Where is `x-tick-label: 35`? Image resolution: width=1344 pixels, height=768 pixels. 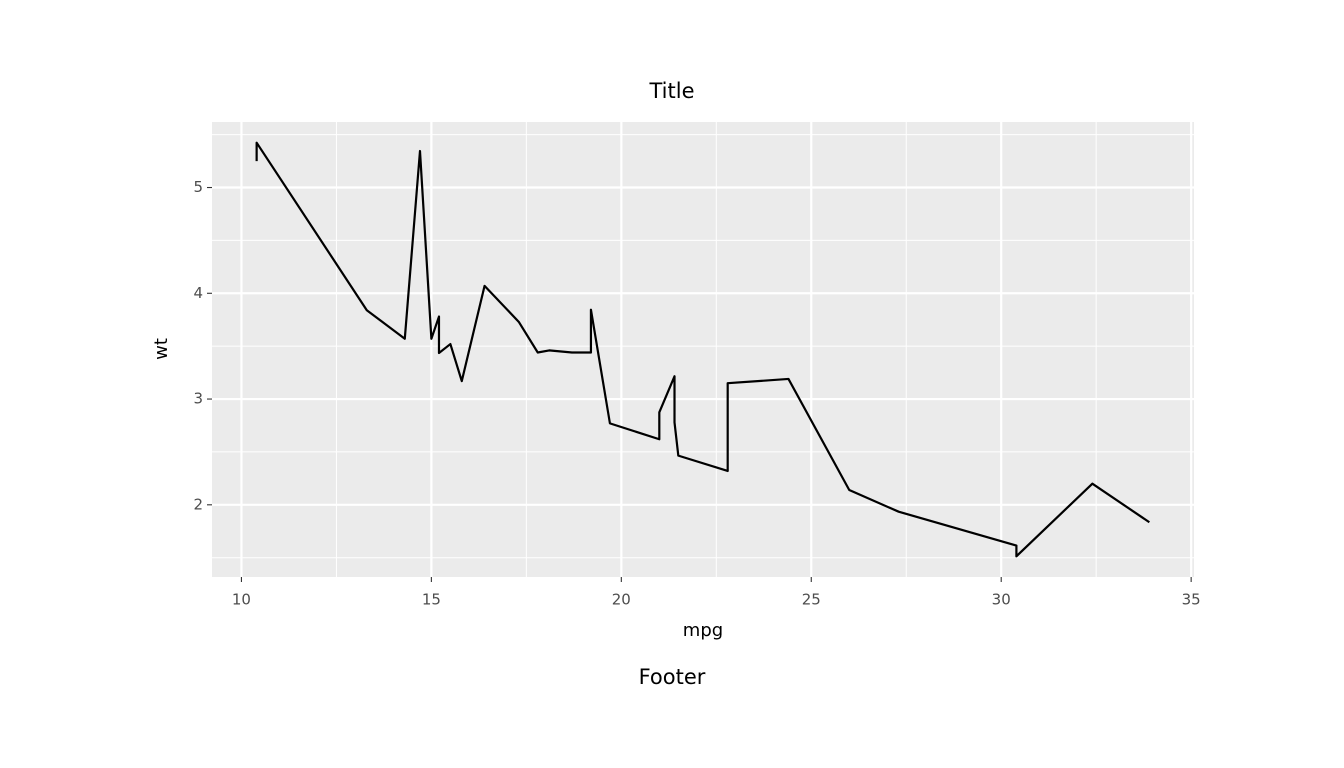 x-tick-label: 35 is located at coordinates (1191, 600).